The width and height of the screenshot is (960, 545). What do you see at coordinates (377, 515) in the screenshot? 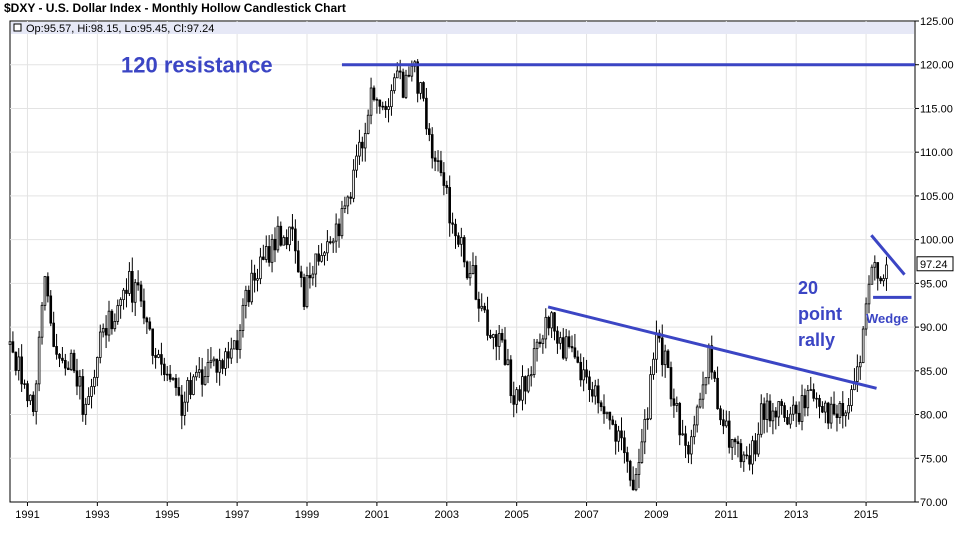
I see `x-tick-label: 2001` at bounding box center [377, 515].